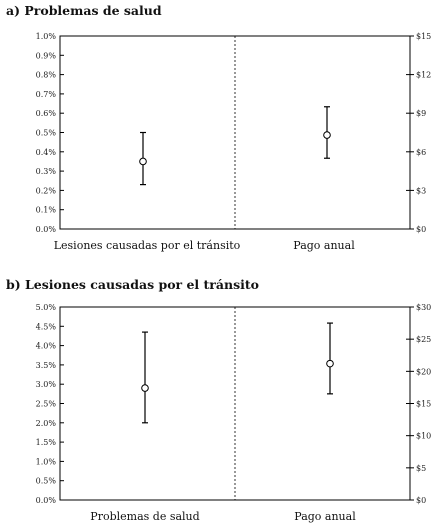 The image size is (443, 527). I want to click on panel-b-left-tick-label-4: 2.0%, so click(46, 423).